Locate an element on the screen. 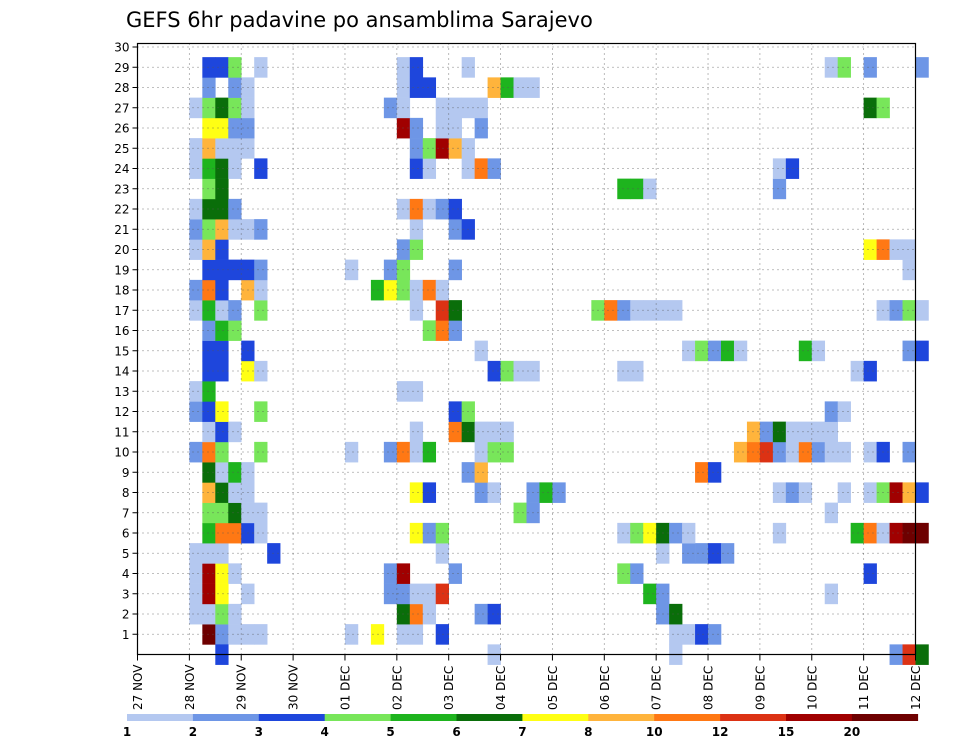 Image resolution: width=960 pixels, height=747 pixels. y-tick-label: 30 is located at coordinates (121, 48).